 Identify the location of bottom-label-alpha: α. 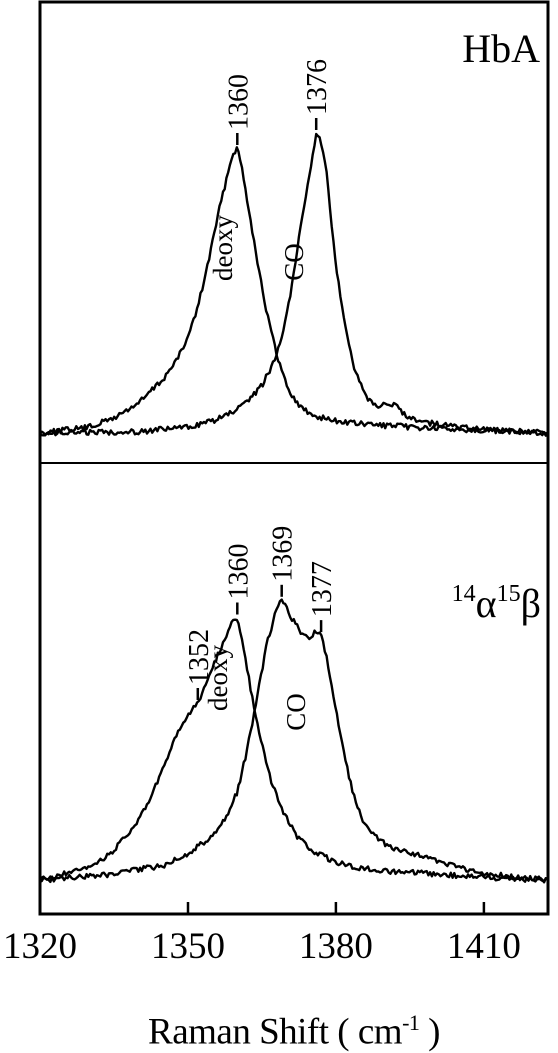
(486, 603).